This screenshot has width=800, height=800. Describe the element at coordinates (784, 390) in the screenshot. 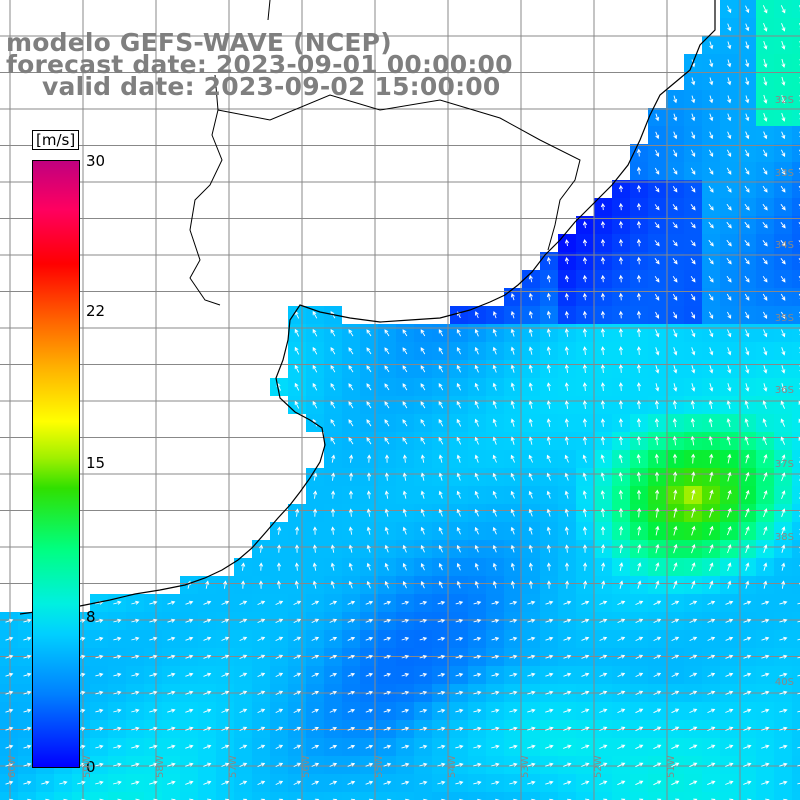

I see `lat-label: 36S` at that location.